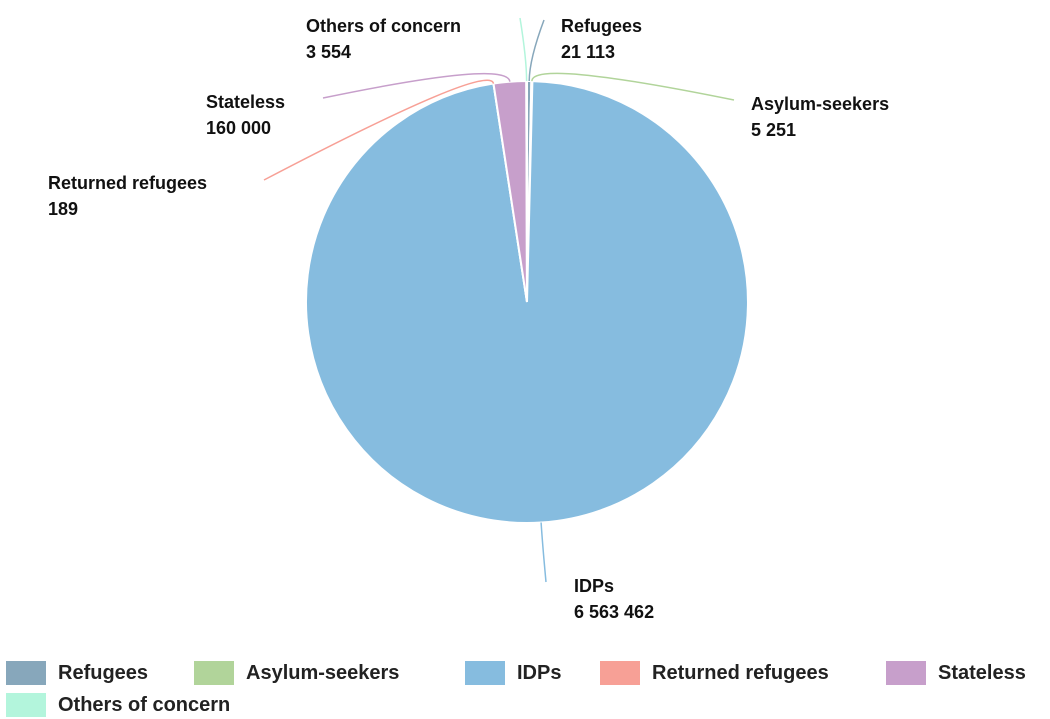 The width and height of the screenshot is (1050, 719). I want to click on label-idps-value: 6 563 462, so click(614, 612).